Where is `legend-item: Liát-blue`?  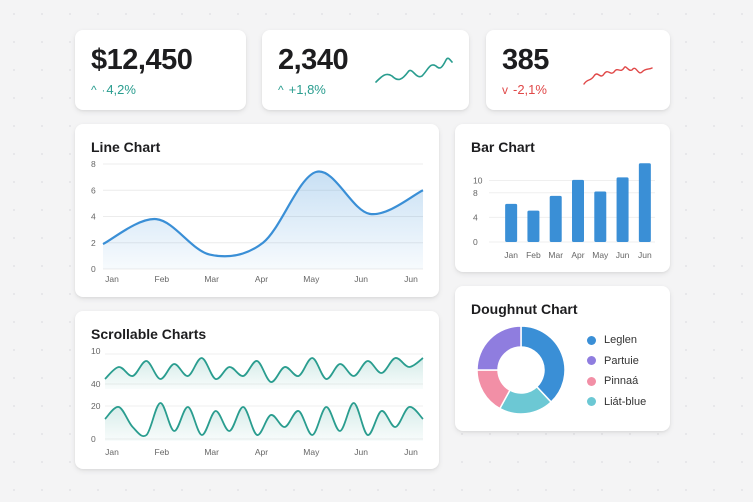
legend-item: Liát-blue is located at coordinates (616, 402).